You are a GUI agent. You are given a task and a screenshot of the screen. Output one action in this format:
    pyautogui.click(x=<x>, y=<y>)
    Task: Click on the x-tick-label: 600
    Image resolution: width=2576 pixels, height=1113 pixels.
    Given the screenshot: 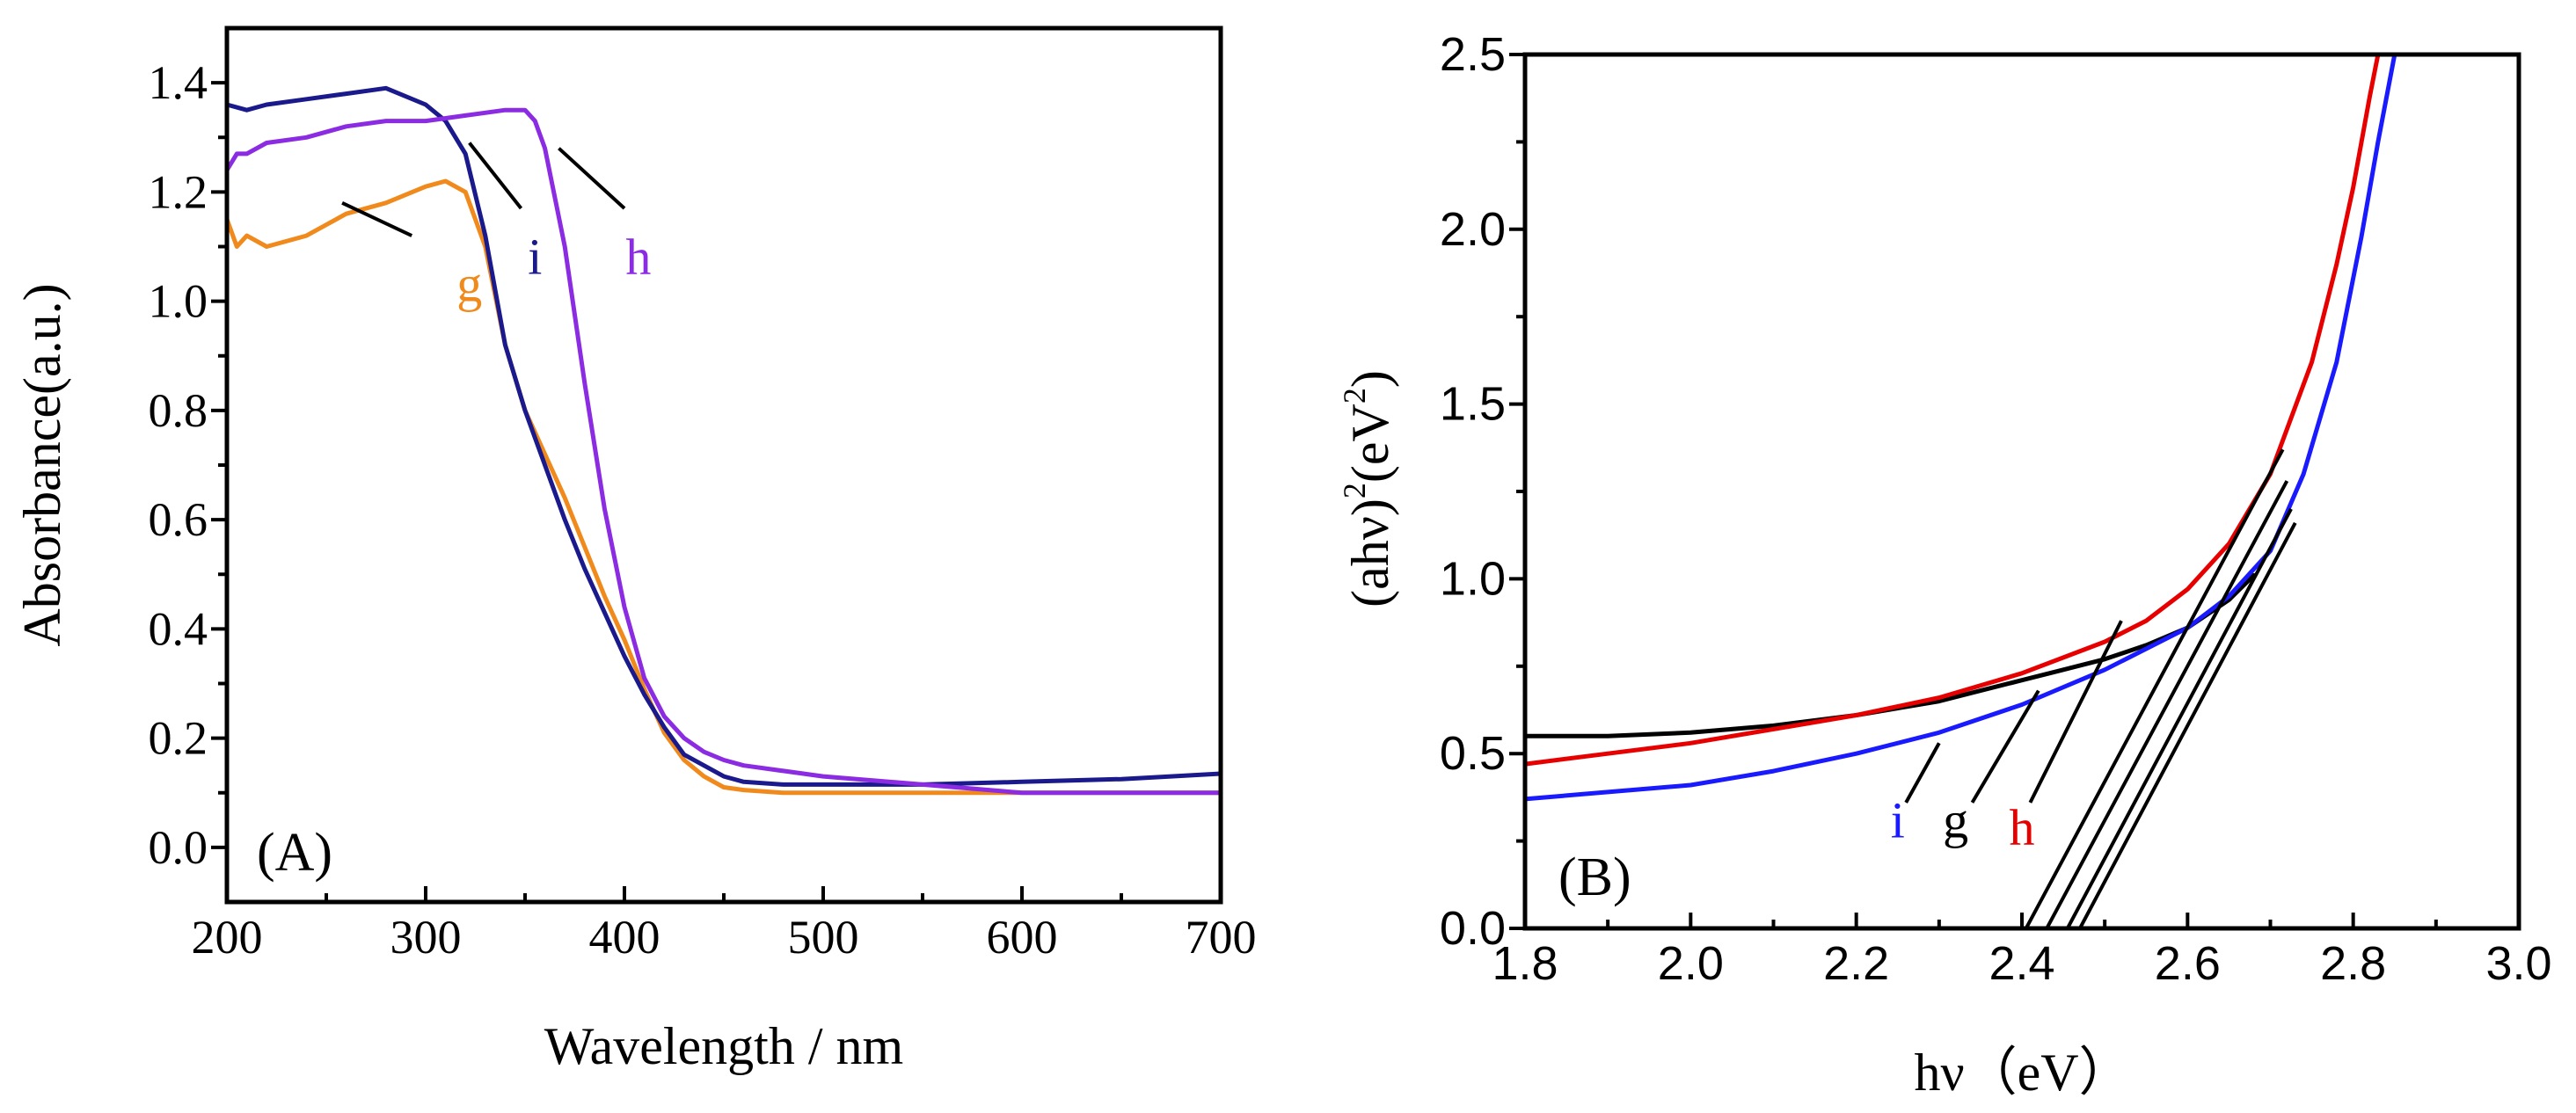 What is the action you would take?
    pyautogui.click(x=1022, y=937)
    